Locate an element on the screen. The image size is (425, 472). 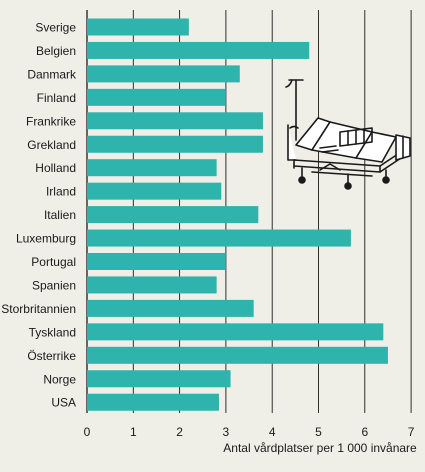
x-tick-label: 7 is located at coordinates (411, 432).